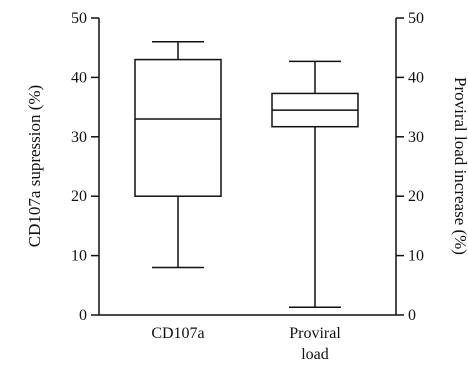 This screenshot has width=468, height=368. I want to click on interquartile-box, so click(178, 127).